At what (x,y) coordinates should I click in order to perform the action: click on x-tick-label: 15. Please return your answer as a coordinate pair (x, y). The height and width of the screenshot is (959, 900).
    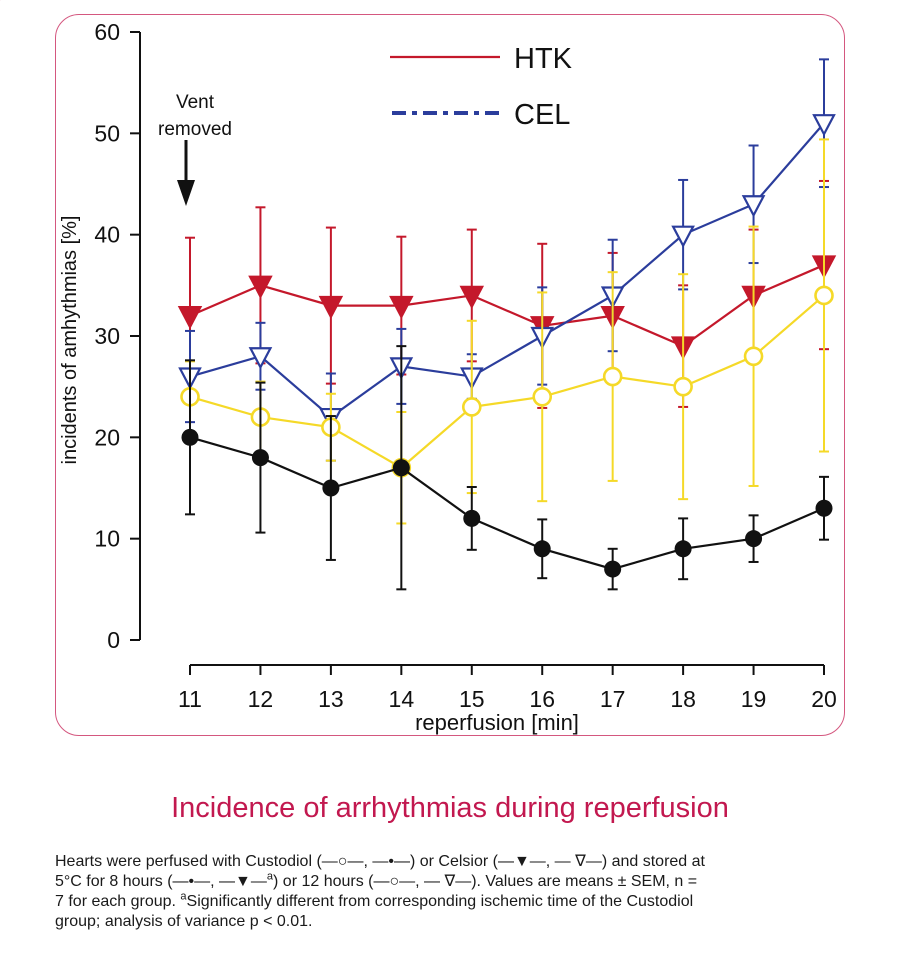
    Looking at the image, I should click on (472, 699).